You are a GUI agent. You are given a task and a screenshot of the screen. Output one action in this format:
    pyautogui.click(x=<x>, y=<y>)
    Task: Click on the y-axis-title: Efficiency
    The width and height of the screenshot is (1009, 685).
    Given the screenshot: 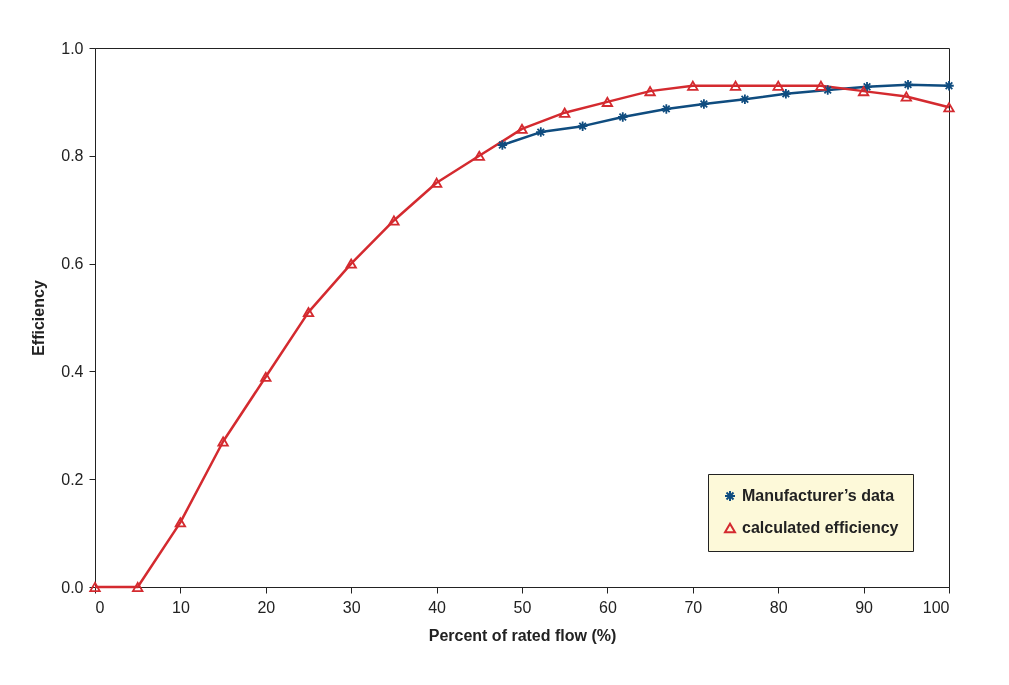 What is the action you would take?
    pyautogui.click(x=39, y=318)
    